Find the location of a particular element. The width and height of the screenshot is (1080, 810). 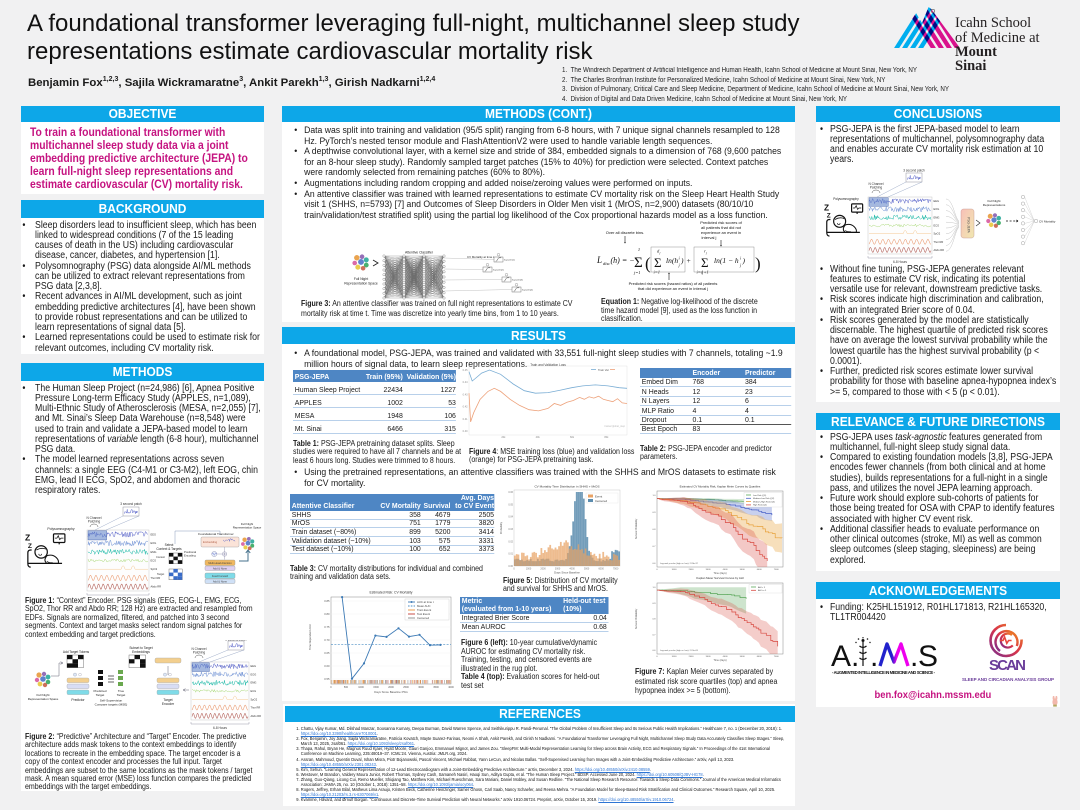

svg-text: 0.02 is located at coordinates (510, 541).